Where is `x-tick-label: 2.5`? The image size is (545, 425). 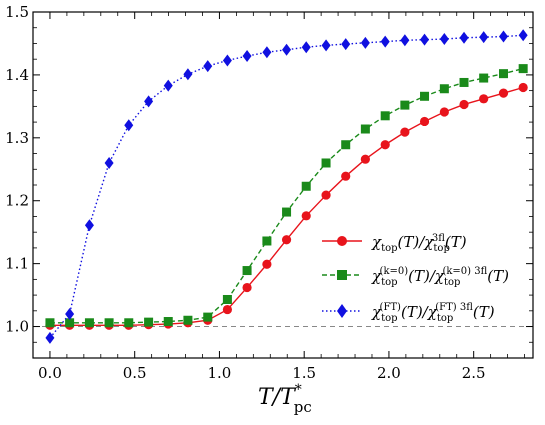 x-tick-label: 2.5 is located at coordinates (474, 373).